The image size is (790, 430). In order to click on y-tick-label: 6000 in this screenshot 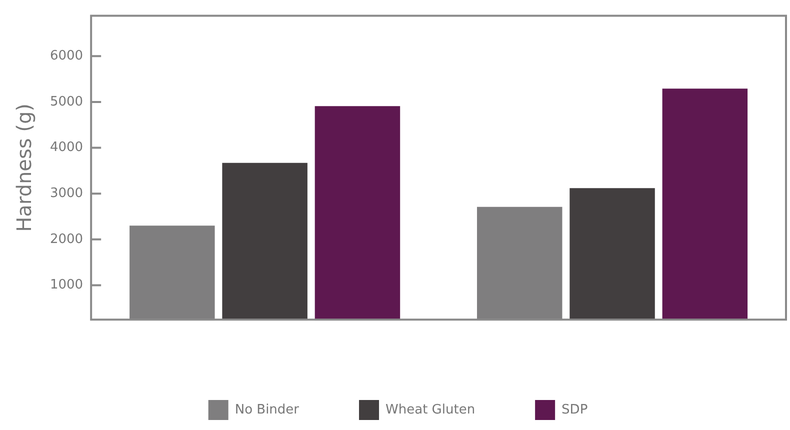, I will do `click(67, 56)`.